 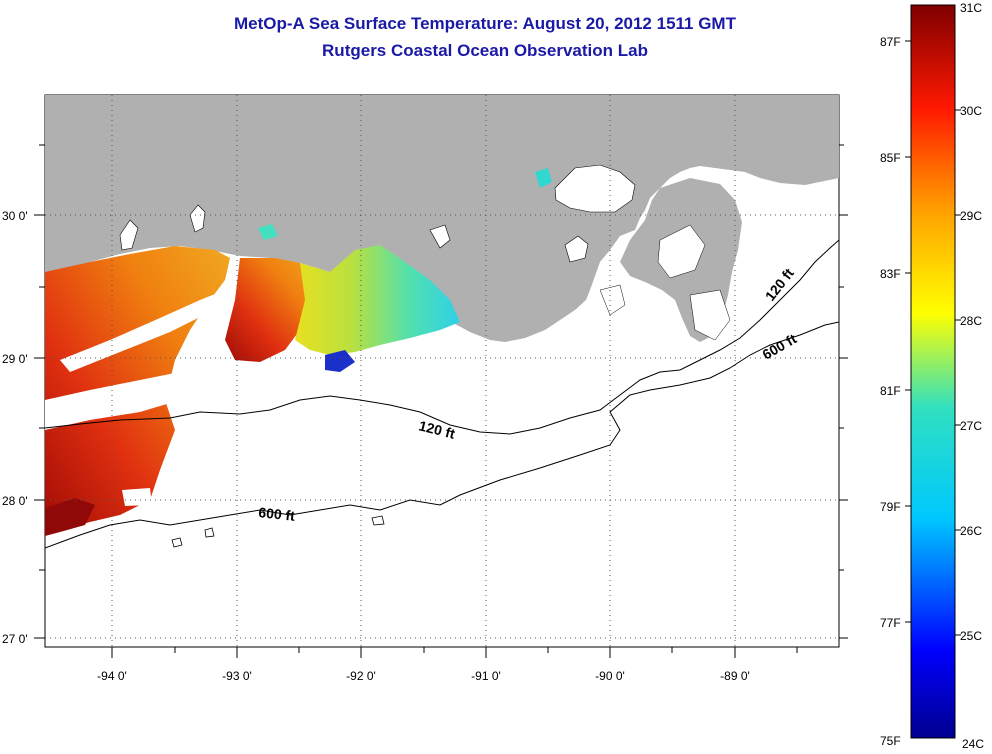 What do you see at coordinates (890, 274) in the screenshot?
I see `colorbar-fahrenheit-label: 83F` at bounding box center [890, 274].